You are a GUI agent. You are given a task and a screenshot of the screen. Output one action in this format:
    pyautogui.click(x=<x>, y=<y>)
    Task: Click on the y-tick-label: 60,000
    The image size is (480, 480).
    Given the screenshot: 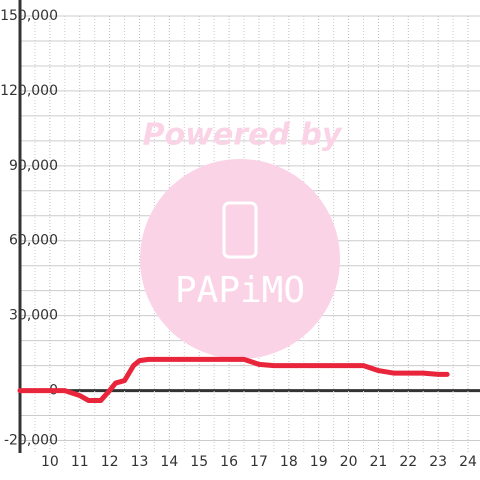 What is the action you would take?
    pyautogui.click(x=33, y=241)
    